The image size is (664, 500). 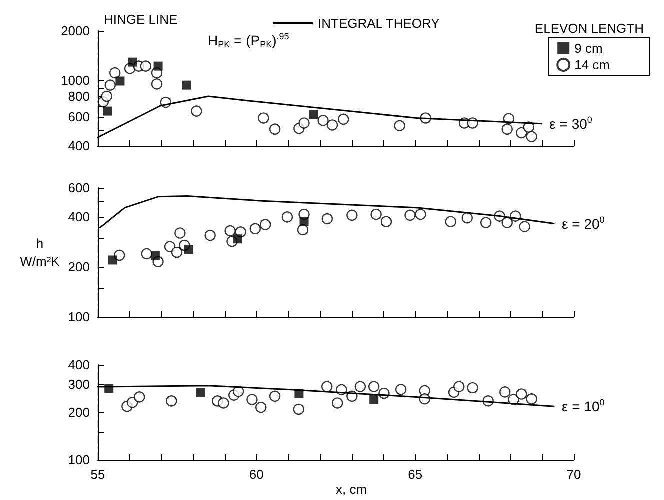 What do you see at coordinates (379, 23) in the screenshot?
I see `legend-label: INTEGRAL THEORY` at bounding box center [379, 23].